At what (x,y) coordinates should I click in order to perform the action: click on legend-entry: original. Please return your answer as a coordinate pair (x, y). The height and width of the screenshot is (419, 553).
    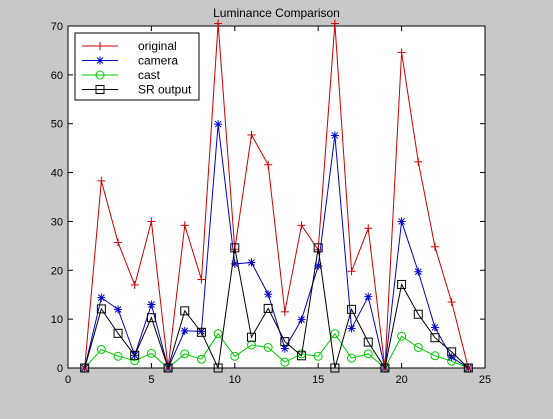
    Looking at the image, I should click on (129, 46).